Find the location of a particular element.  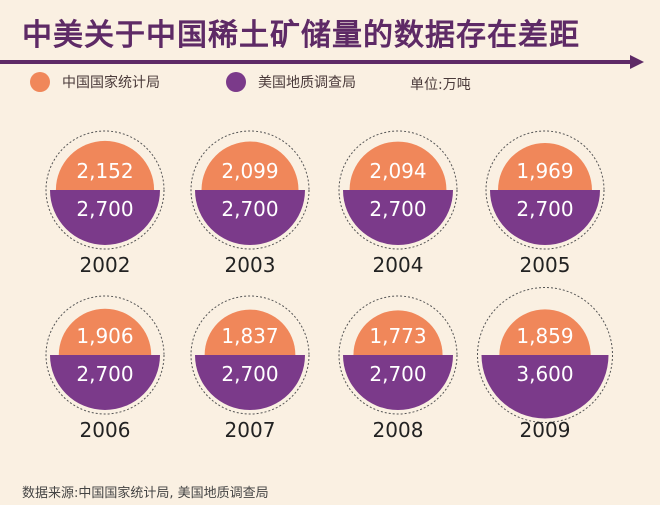

bubble-outline-2004 is located at coordinates (398, 190).